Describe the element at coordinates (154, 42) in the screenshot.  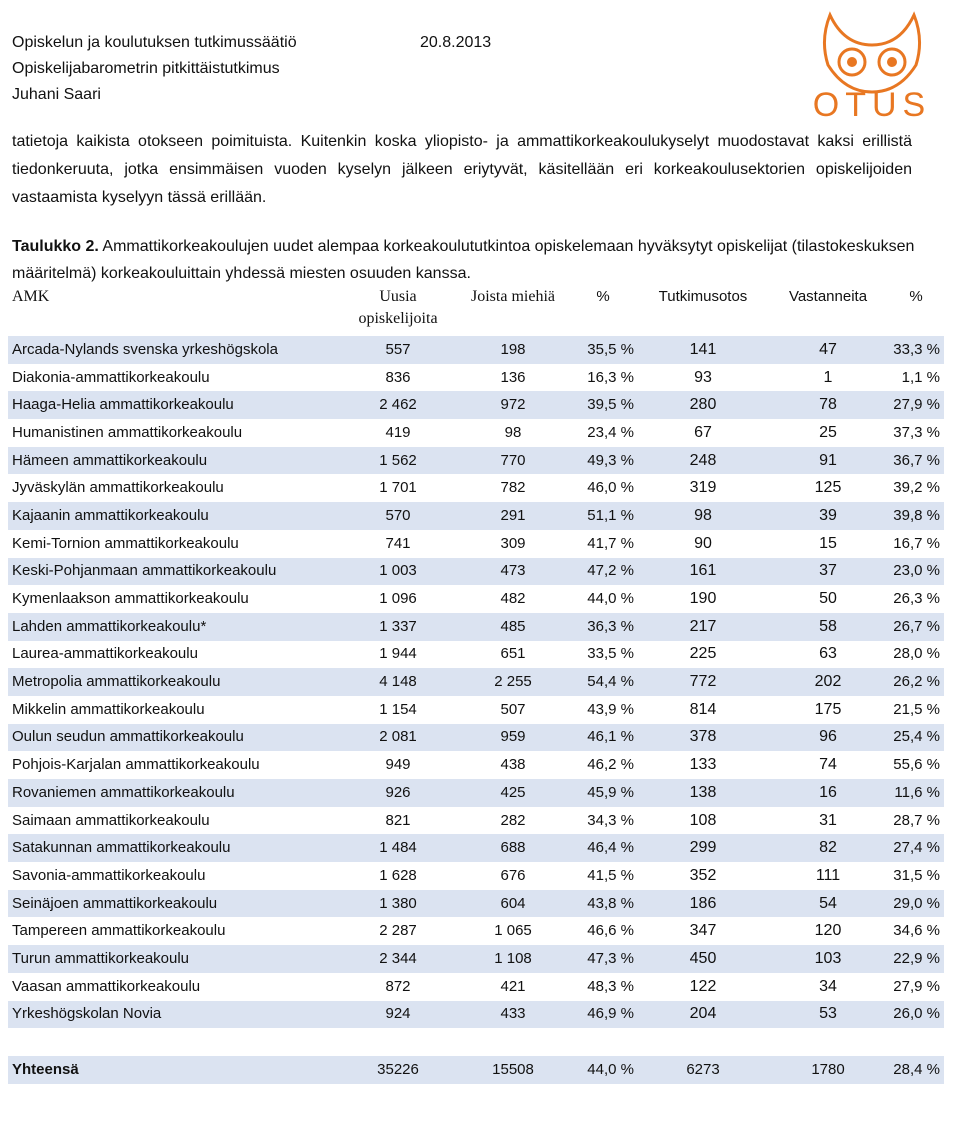
I see `header-line: Opiskelun ja koulutuksen tutkimussäätiö` at that location.